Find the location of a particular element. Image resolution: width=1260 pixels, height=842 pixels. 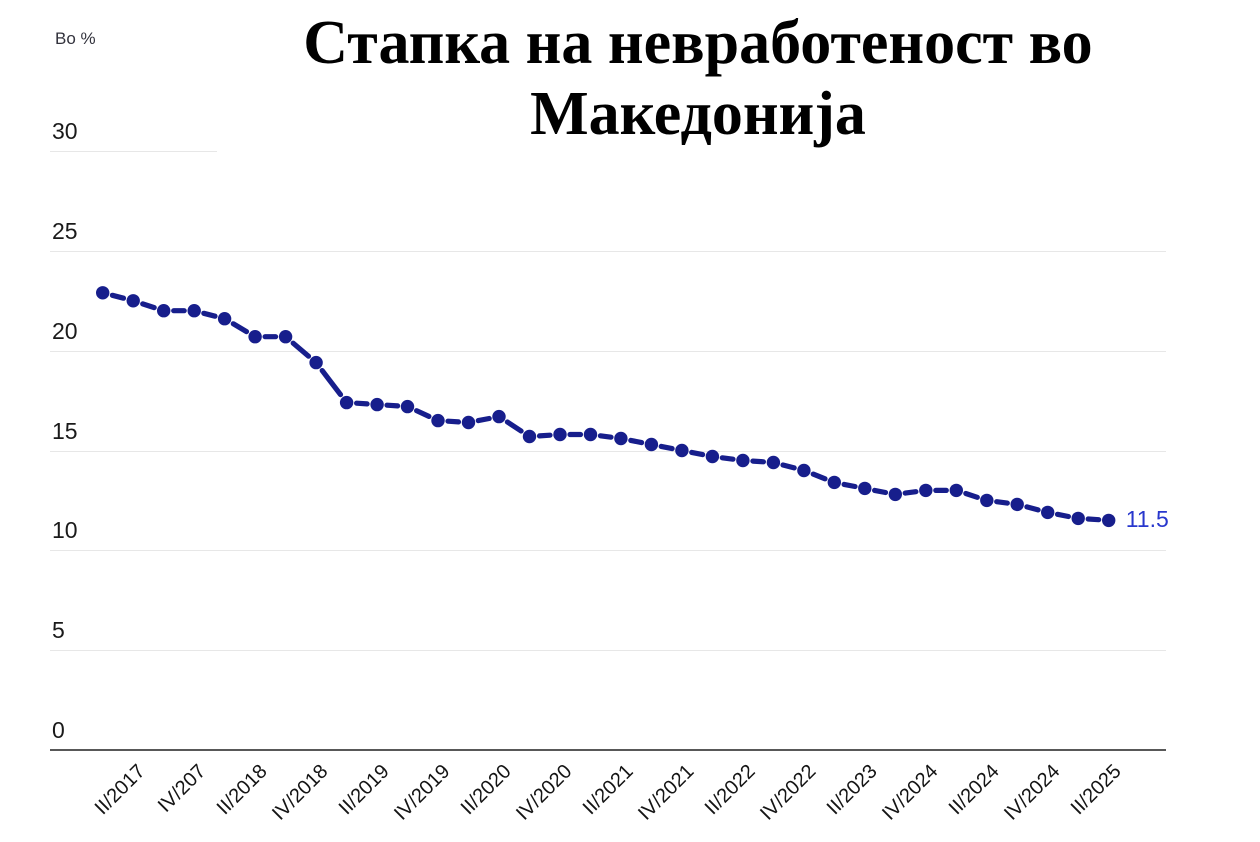

chart-title-line-1: Стапка на невработеност во is located at coordinates (698, 43).